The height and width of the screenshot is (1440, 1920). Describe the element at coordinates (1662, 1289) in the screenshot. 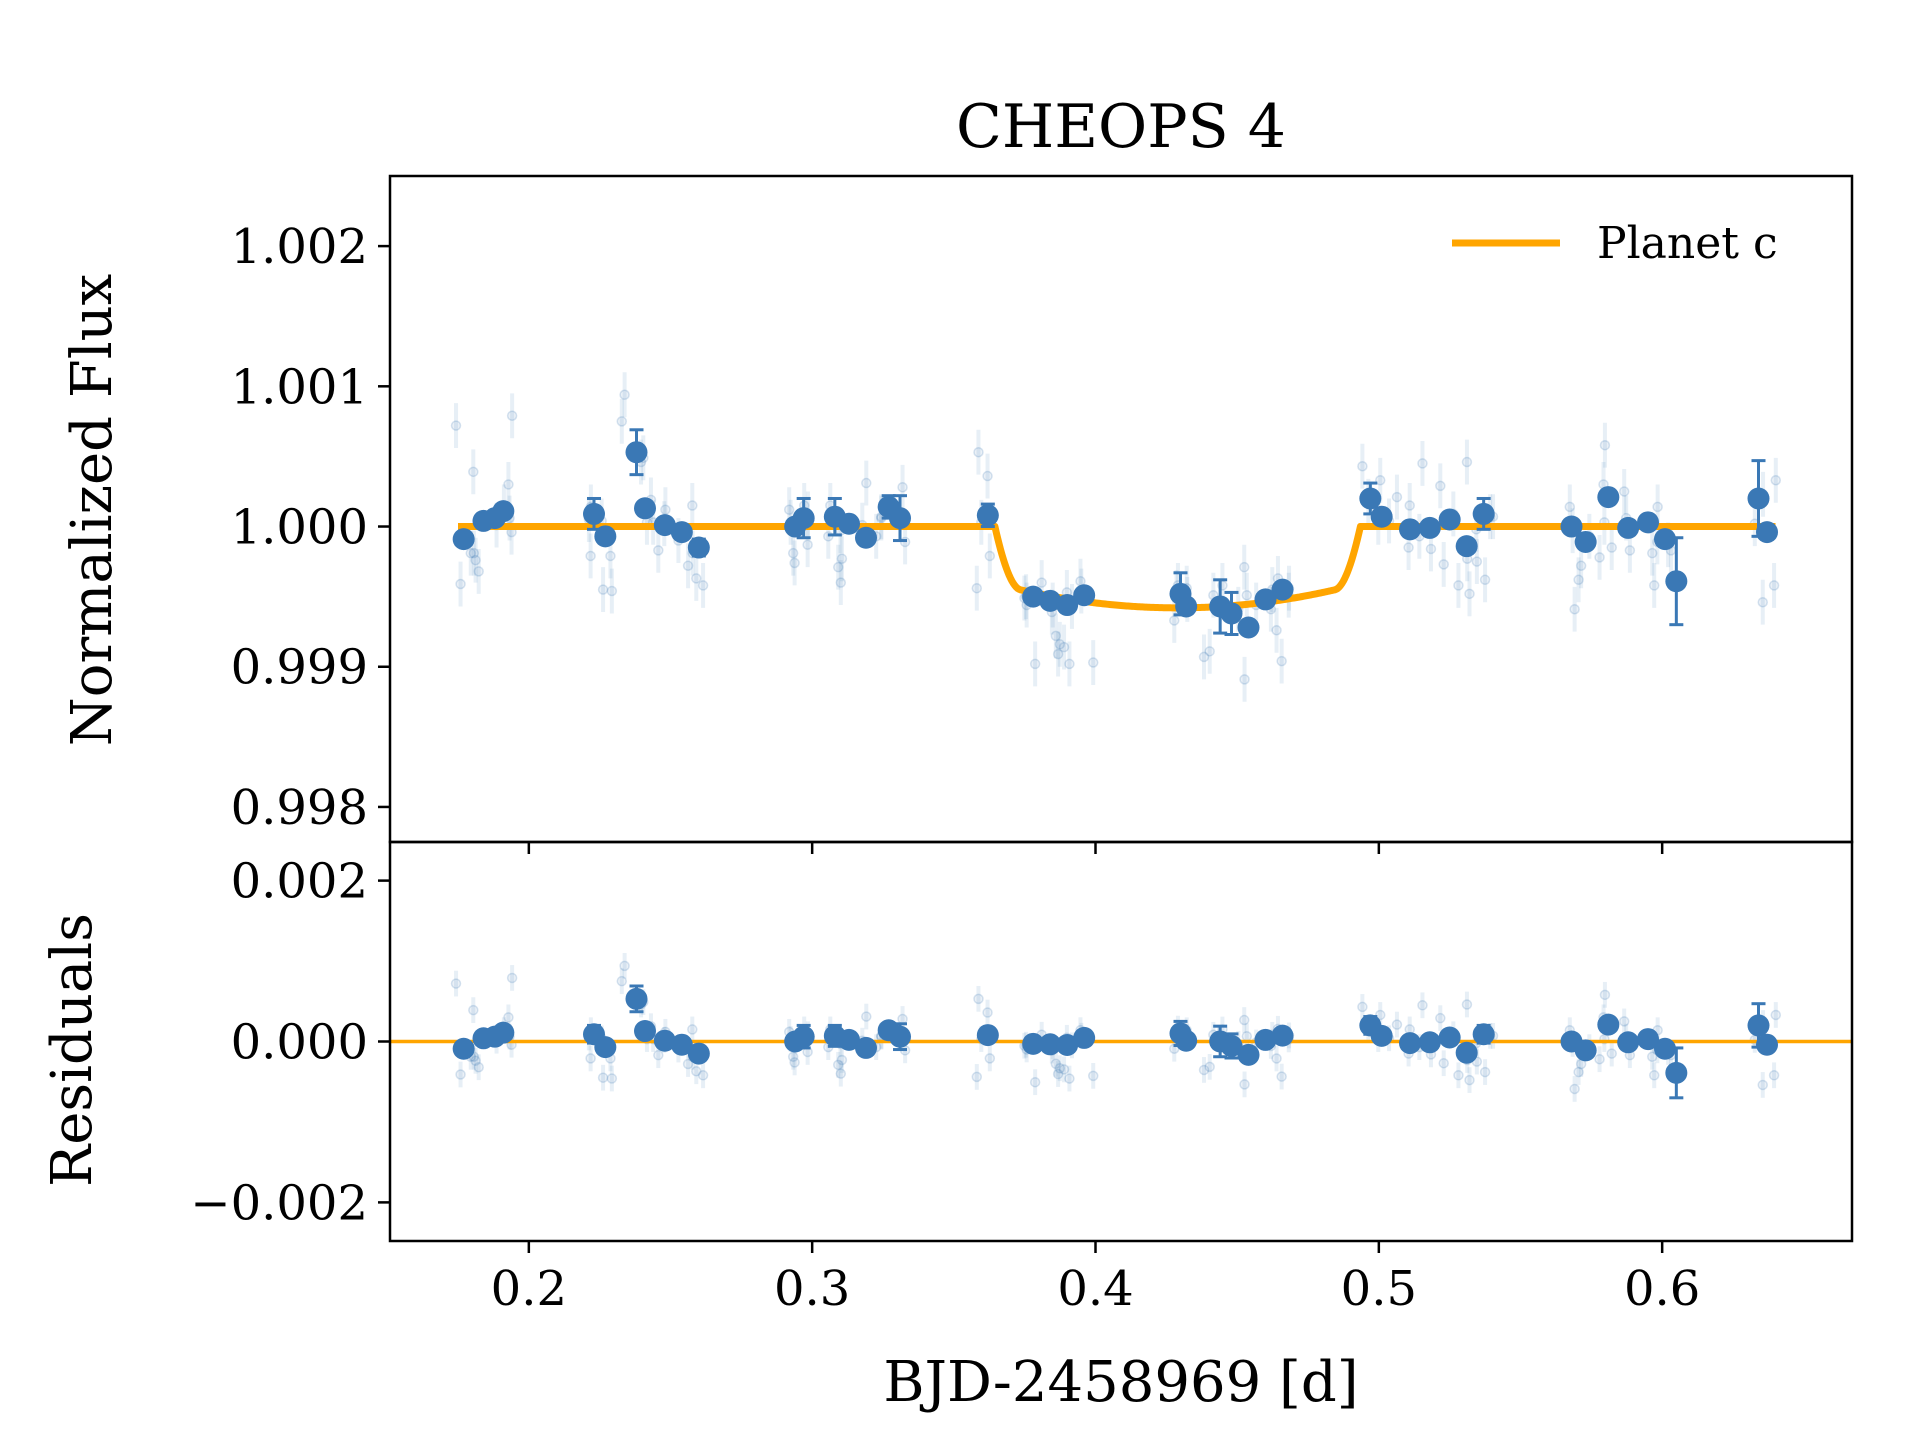

I see `x-tick-label: 0.6` at that location.